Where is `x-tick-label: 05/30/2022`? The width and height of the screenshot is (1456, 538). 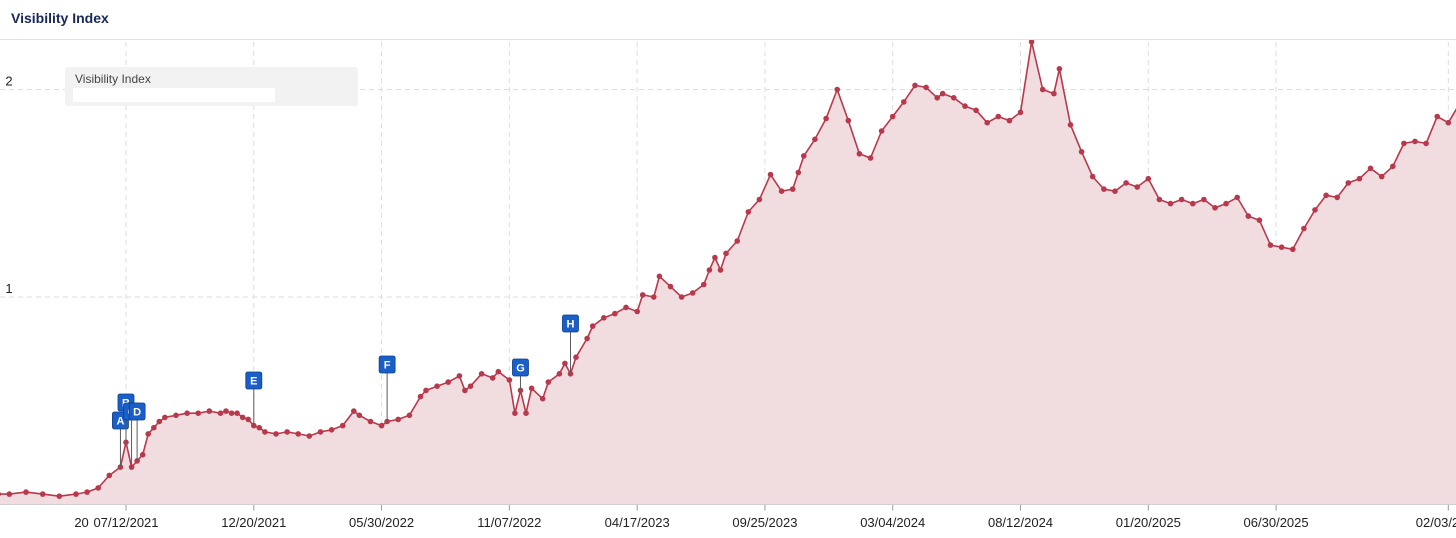
x-tick-label: 05/30/2022 is located at coordinates (381, 522).